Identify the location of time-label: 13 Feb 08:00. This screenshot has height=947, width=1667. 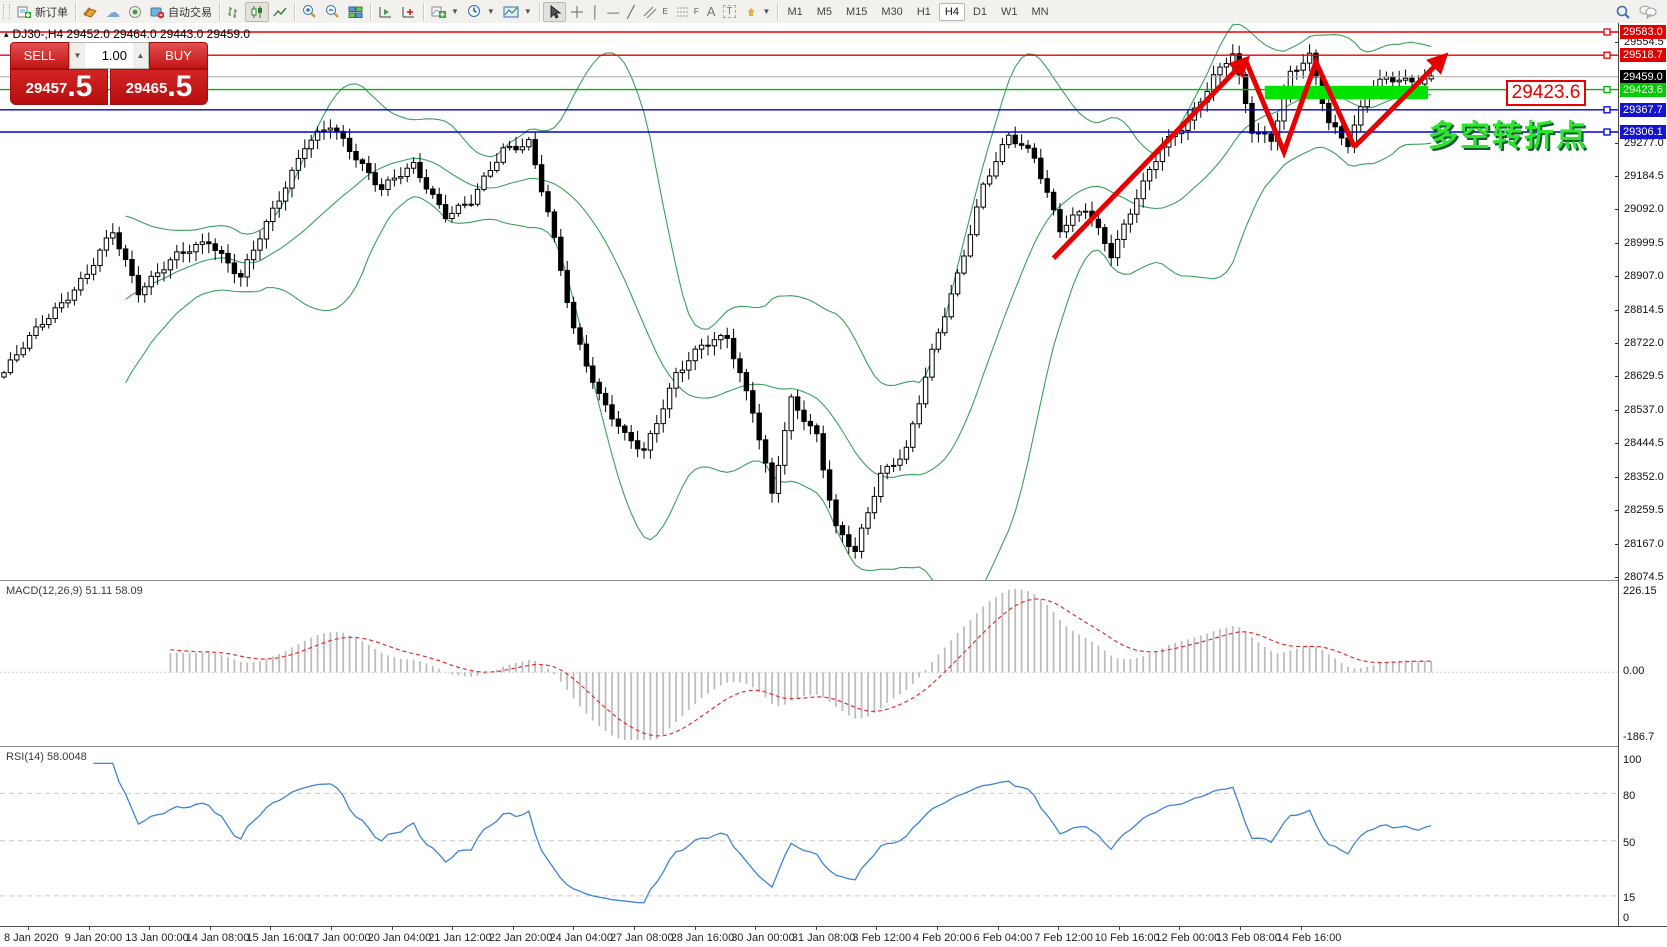
(1248, 938).